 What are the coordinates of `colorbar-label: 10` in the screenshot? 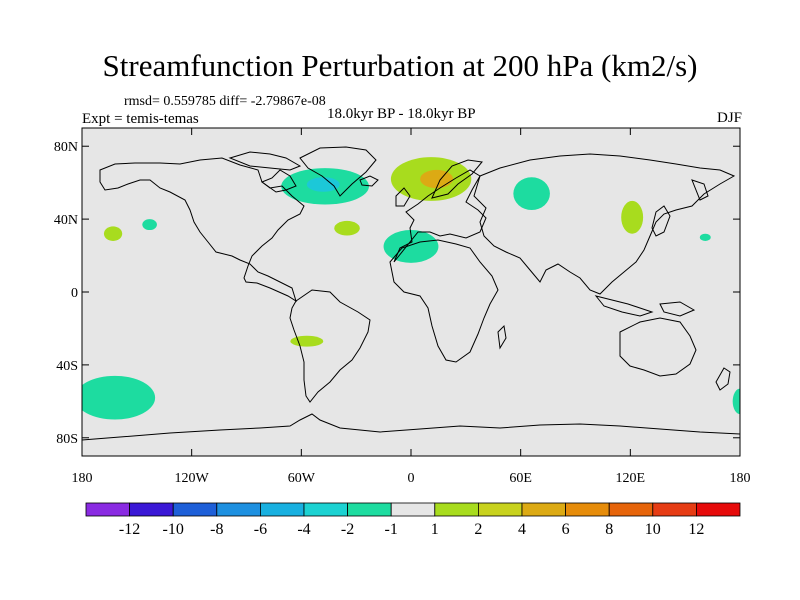 It's located at (653, 529).